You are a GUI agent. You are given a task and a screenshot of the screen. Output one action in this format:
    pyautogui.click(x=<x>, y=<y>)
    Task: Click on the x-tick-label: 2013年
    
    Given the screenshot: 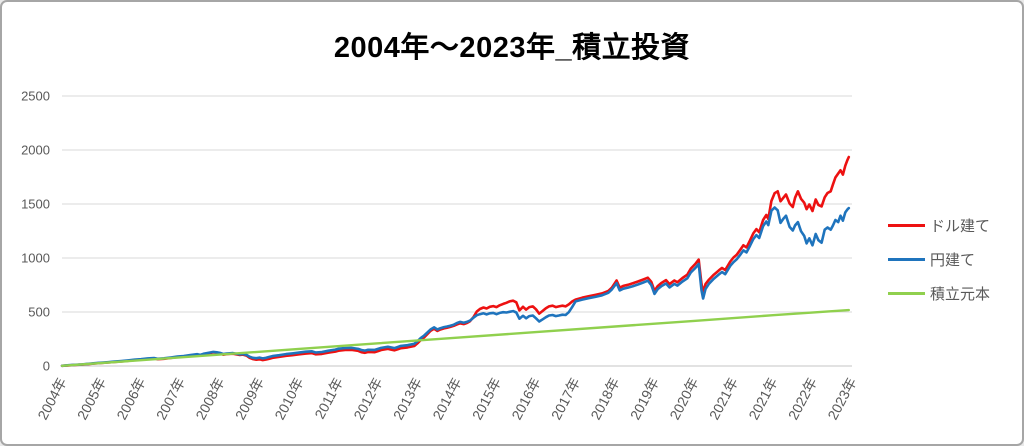 What is the action you would take?
    pyautogui.click(x=407, y=398)
    